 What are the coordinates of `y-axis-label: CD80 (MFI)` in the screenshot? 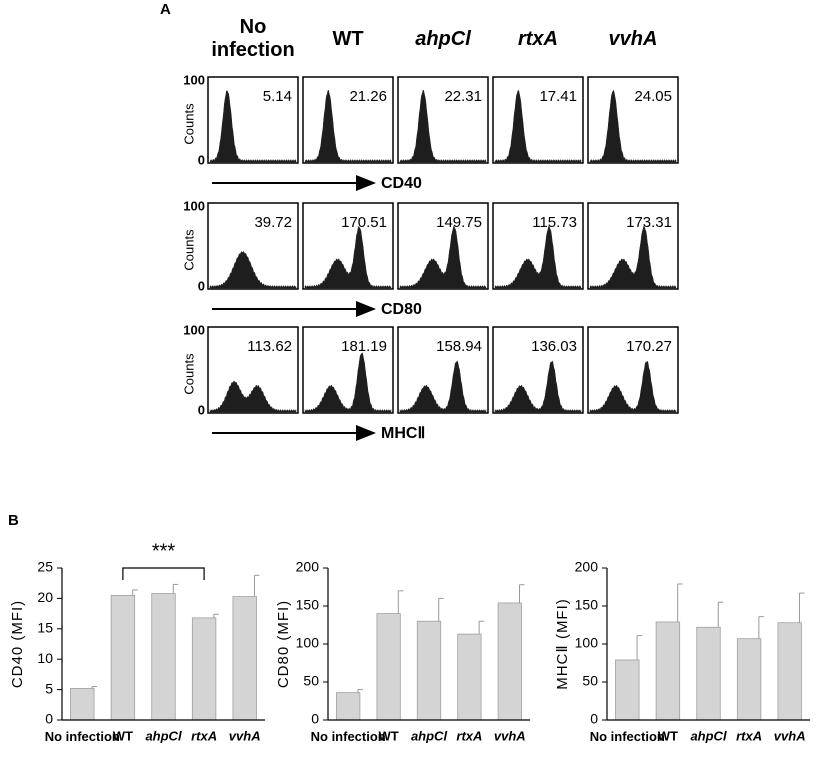 It's located at (283, 644).